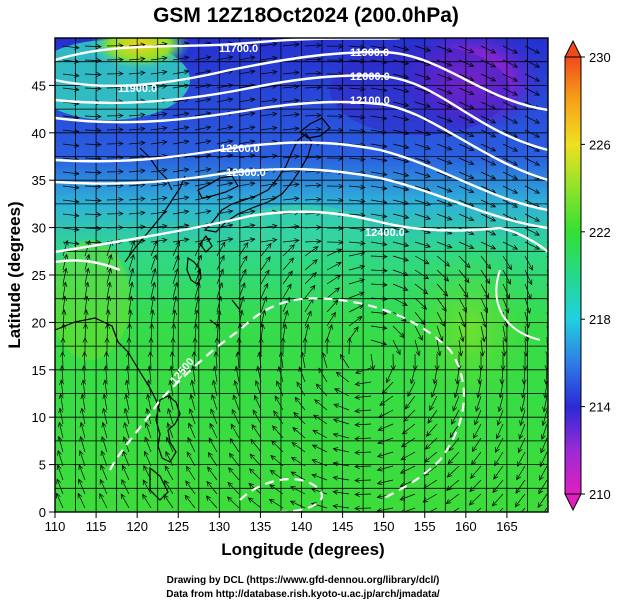 This screenshot has width=619, height=605. What do you see at coordinates (425, 526) in the screenshot?
I see `x-tick-label: 155` at bounding box center [425, 526].